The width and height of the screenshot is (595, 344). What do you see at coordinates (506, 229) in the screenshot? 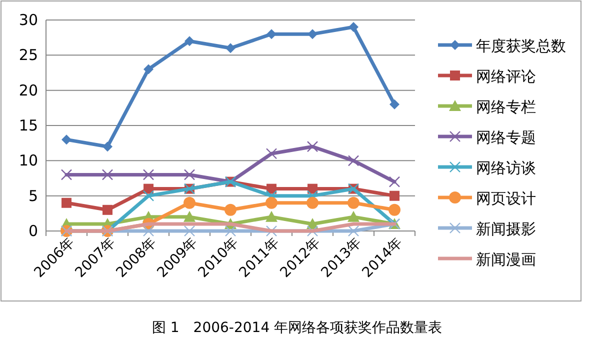
I see `legend-label: 新闻摄影` at bounding box center [506, 229].